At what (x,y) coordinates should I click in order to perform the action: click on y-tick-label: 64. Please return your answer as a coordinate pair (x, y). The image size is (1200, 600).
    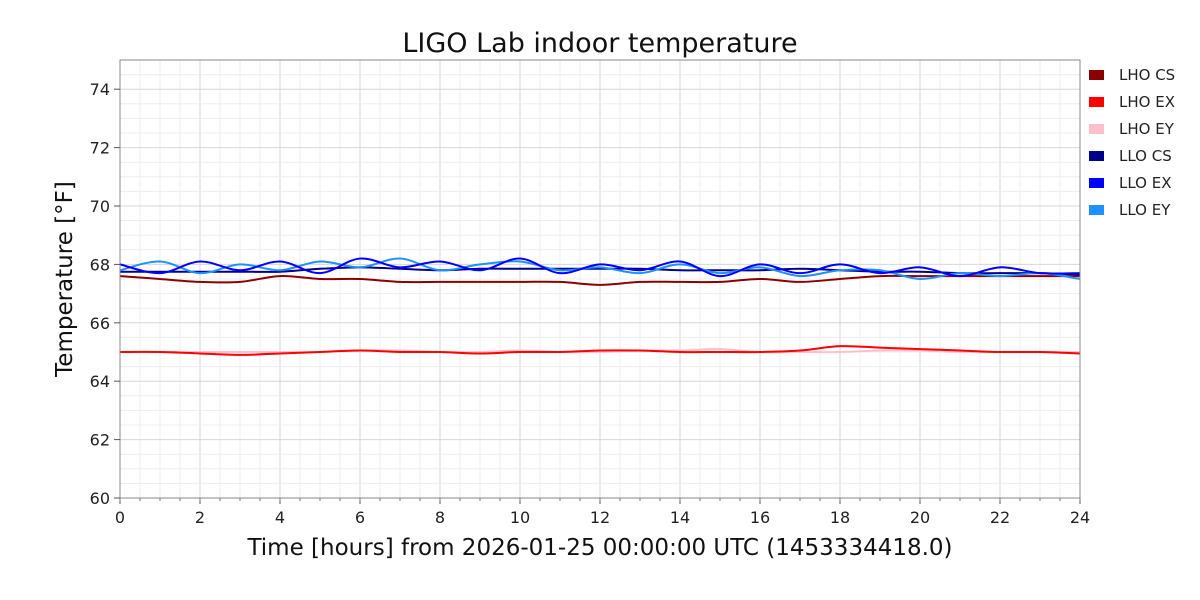
    Looking at the image, I should click on (100, 381).